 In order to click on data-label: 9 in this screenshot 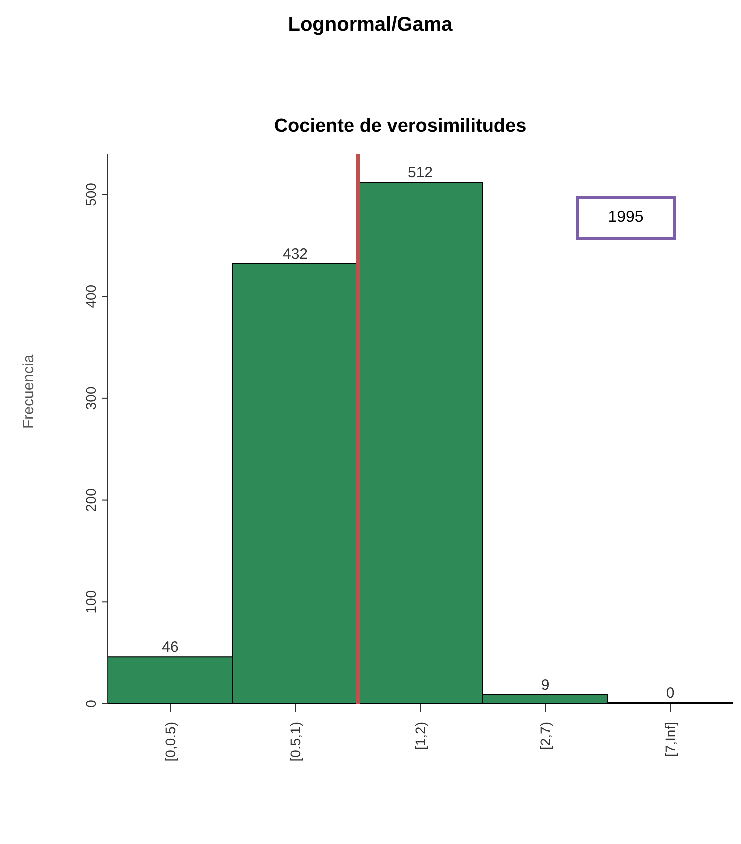, I will do `click(545, 685)`.